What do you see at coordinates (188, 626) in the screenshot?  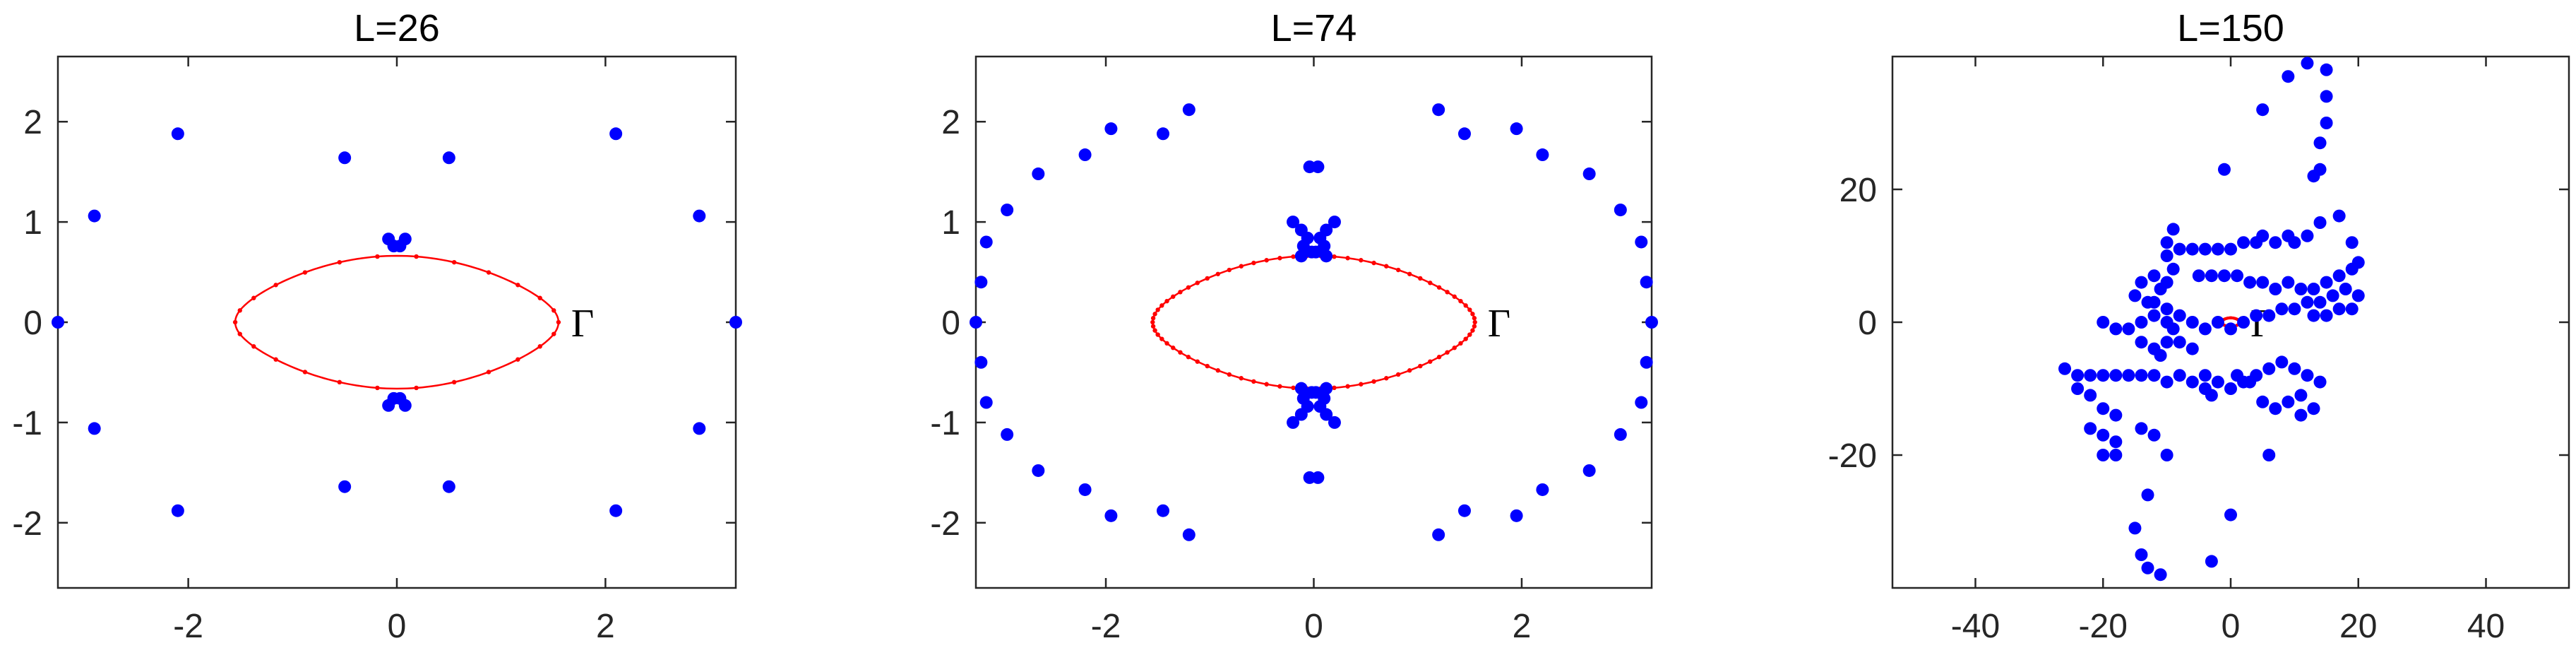 I see `x-tick-label: -2` at bounding box center [188, 626].